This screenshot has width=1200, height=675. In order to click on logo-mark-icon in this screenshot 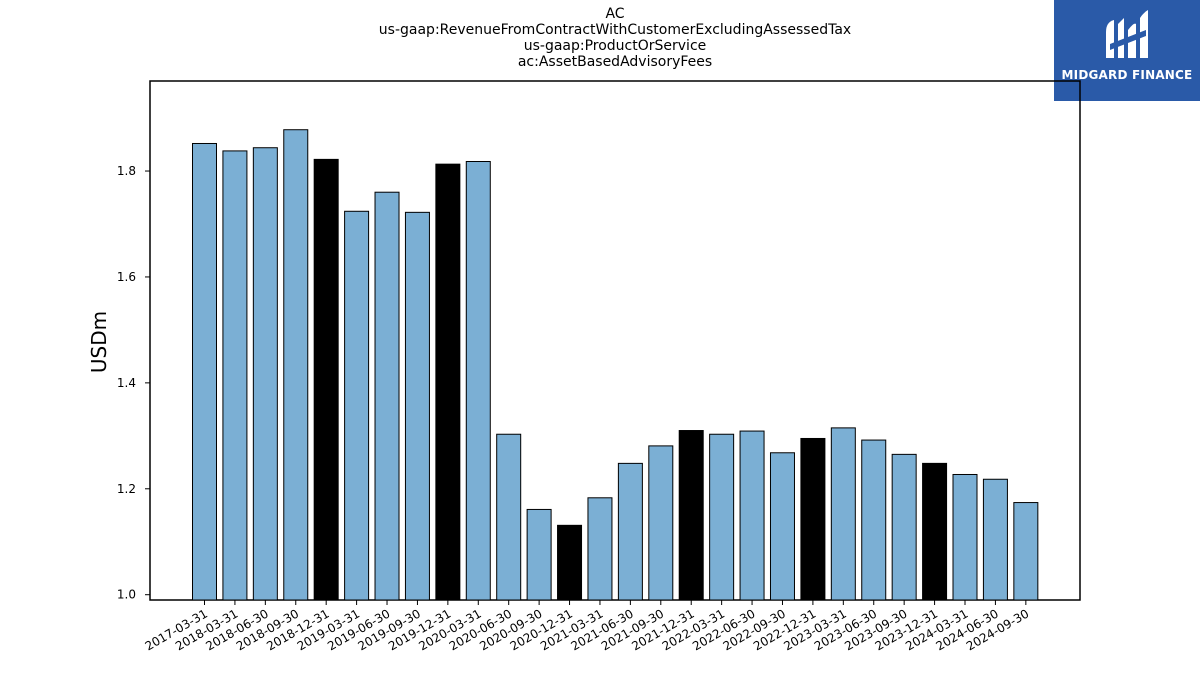, I will do `click(1127, 34)`.